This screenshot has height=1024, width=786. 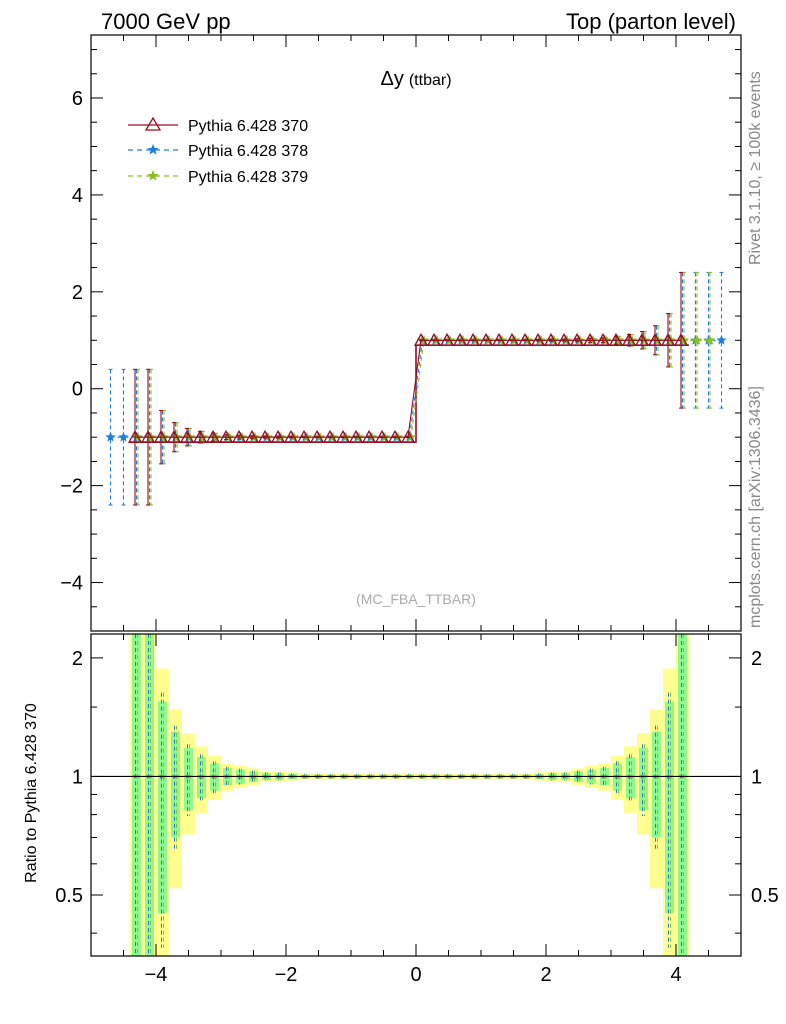 What do you see at coordinates (286, 975) in the screenshot?
I see `x-tick-label: −2` at bounding box center [286, 975].